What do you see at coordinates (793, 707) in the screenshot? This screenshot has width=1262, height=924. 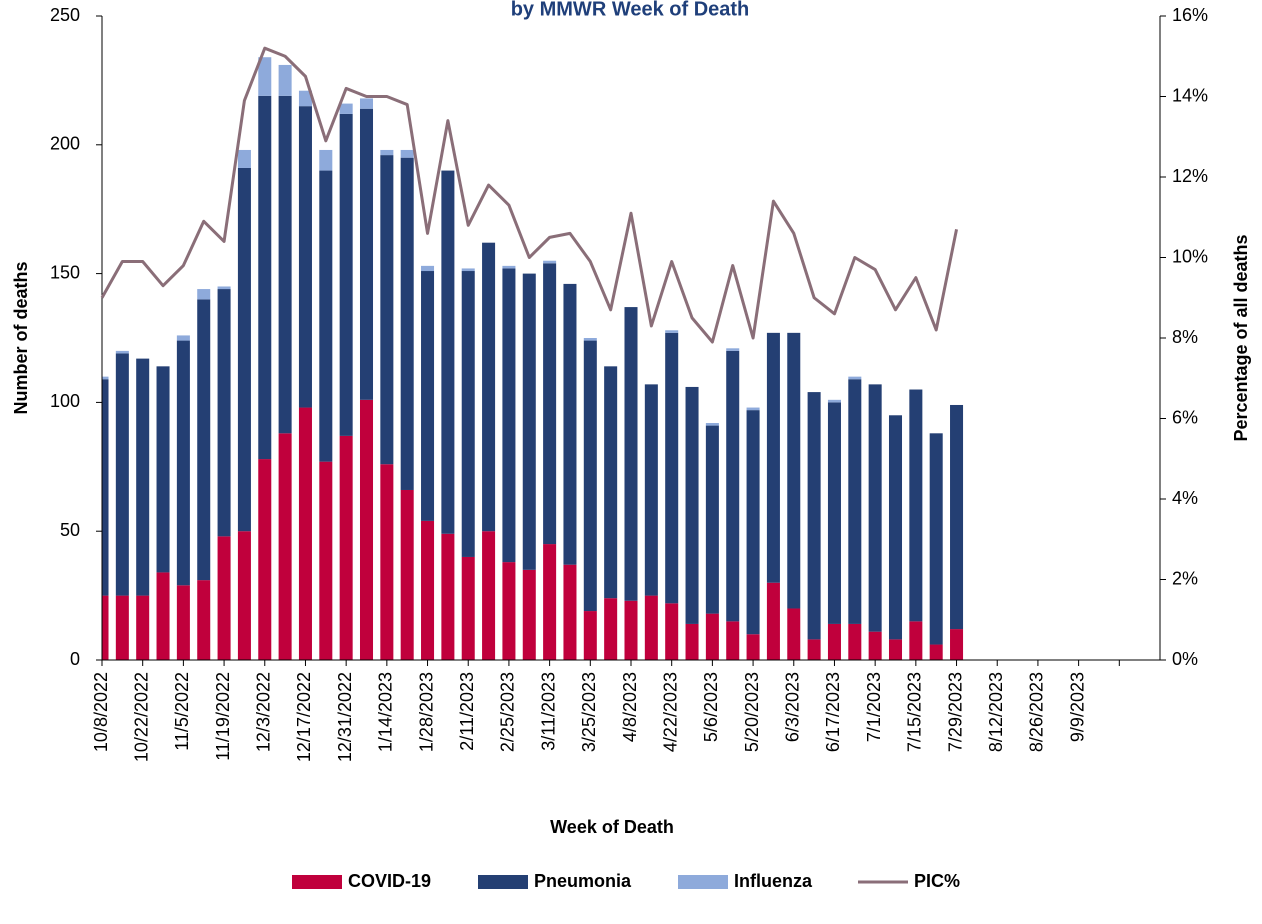 I see `x-tick-label: 6/3/2023` at bounding box center [793, 707].